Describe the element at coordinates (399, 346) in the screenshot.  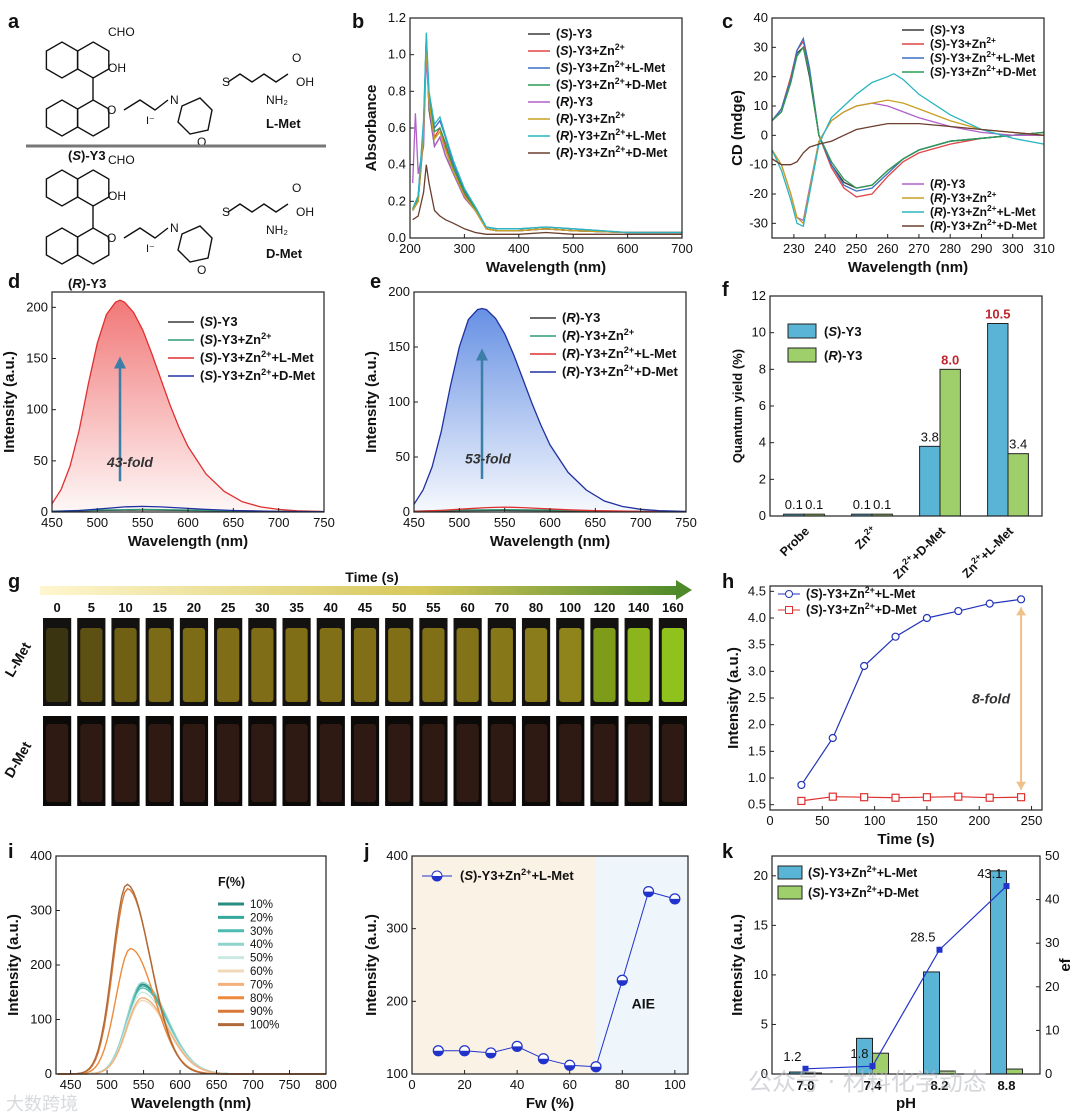
I see `y-tick-label: 150` at that location.